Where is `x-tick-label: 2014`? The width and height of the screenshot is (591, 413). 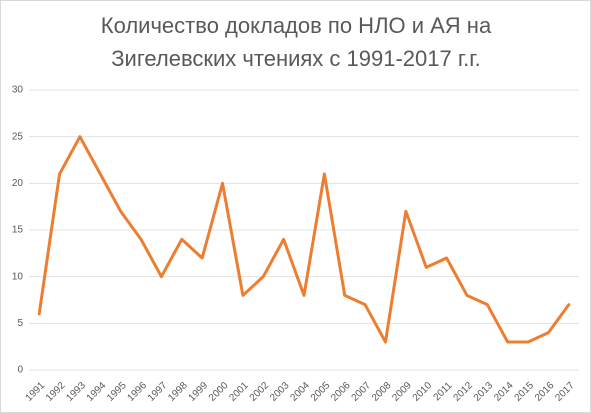
x-tick-label: 2014 is located at coordinates (504, 392).